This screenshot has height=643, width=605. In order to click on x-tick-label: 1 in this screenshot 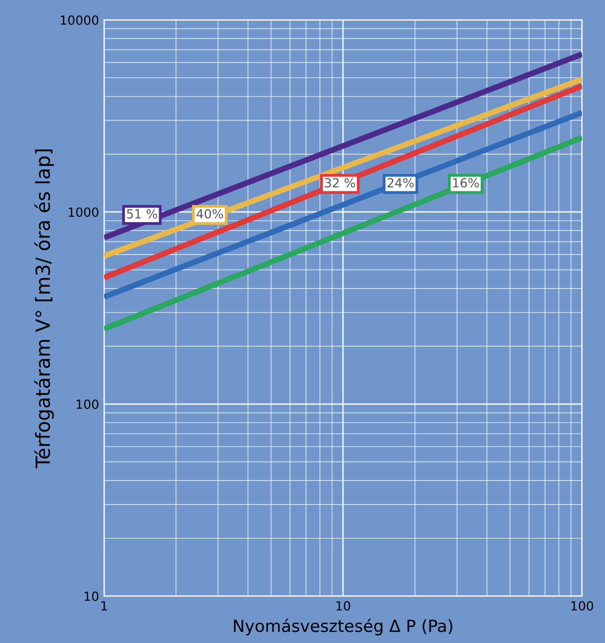, I will do `click(104, 605)`.